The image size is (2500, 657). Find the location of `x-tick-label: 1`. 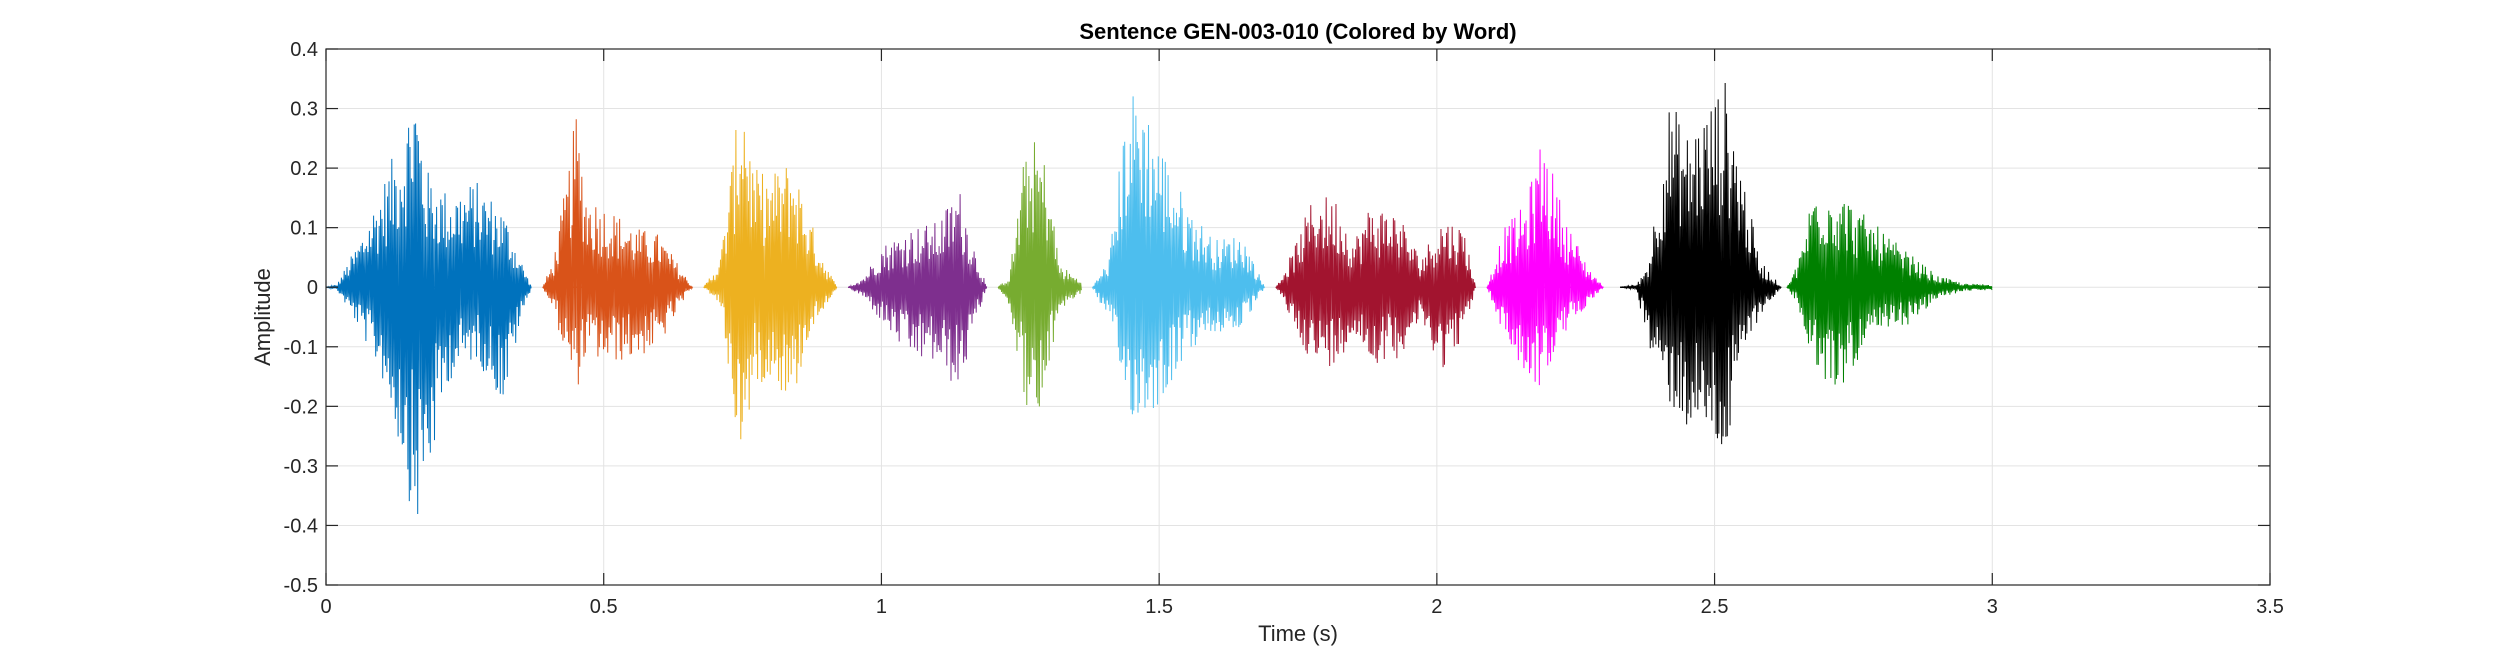

x-tick-label: 1 is located at coordinates (881, 607).